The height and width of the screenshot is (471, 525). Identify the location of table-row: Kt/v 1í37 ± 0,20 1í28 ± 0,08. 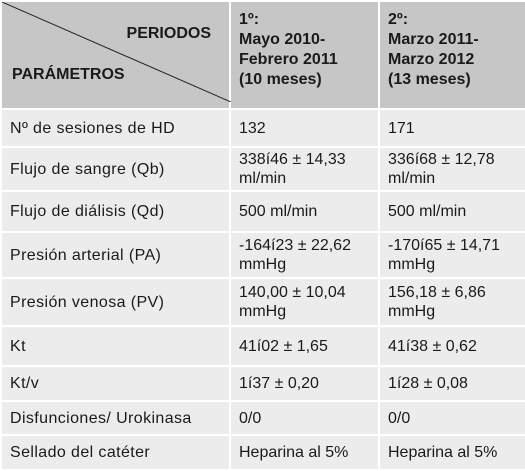
(262, 383).